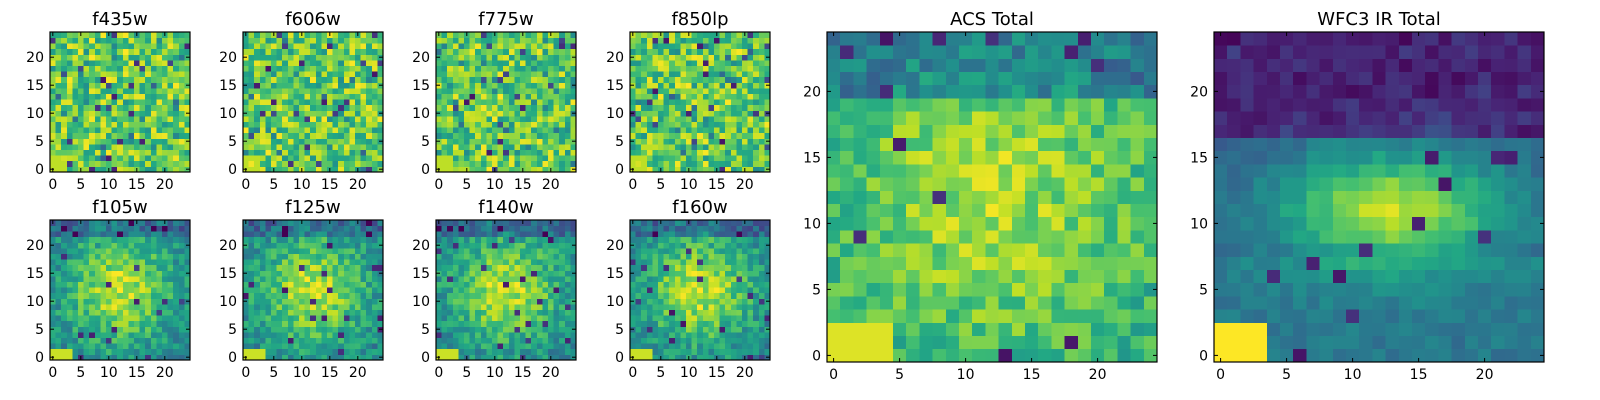 This screenshot has height=400, width=1600. Describe the element at coordinates (699, 207) in the screenshot. I see `panel-title: f160w` at that location.